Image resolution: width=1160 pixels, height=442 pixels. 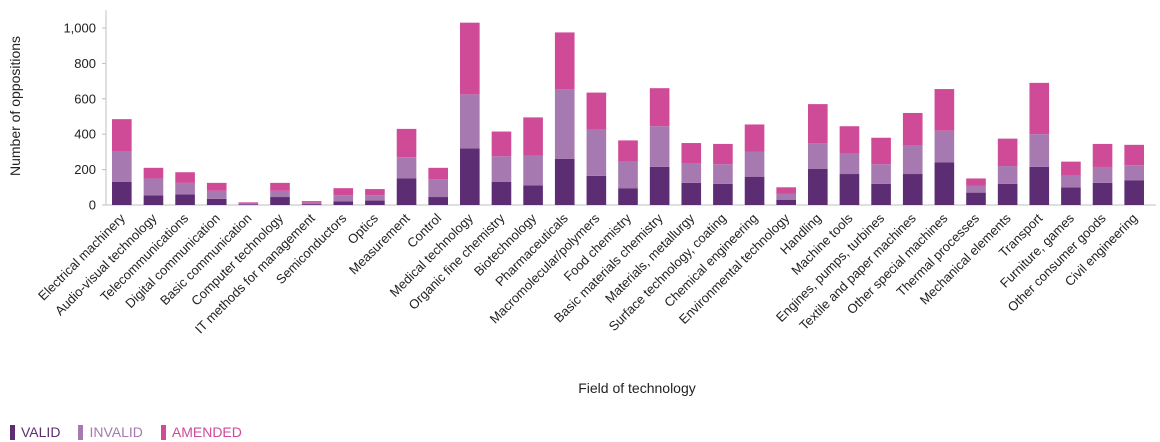 What do you see at coordinates (85, 134) in the screenshot?
I see `y-tick-label: 400` at bounding box center [85, 134].